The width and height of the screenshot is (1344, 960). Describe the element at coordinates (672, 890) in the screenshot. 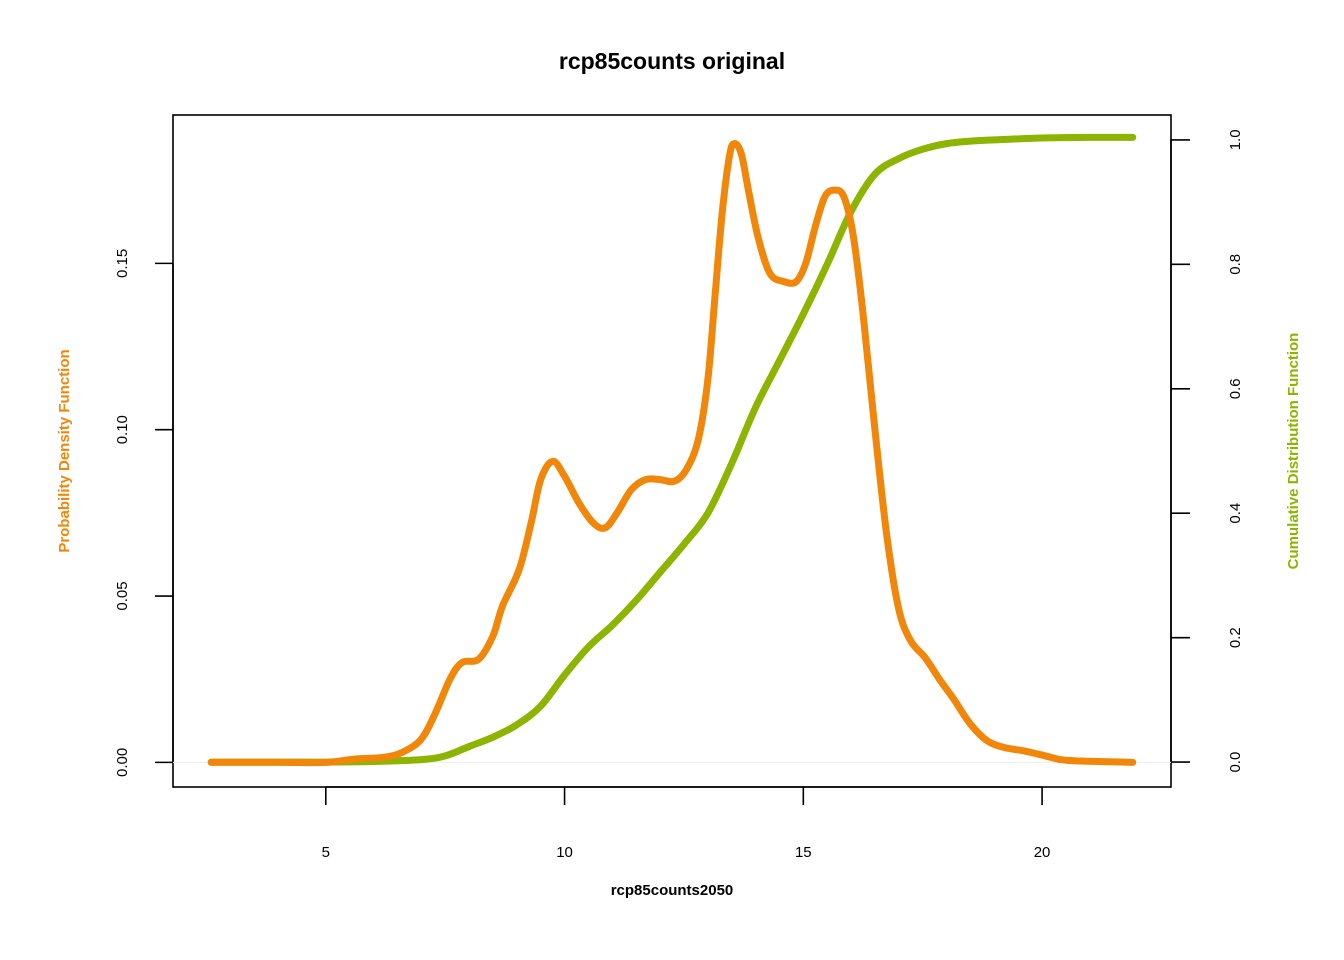

I see `x-axis-label: rcp85counts2050` at that location.